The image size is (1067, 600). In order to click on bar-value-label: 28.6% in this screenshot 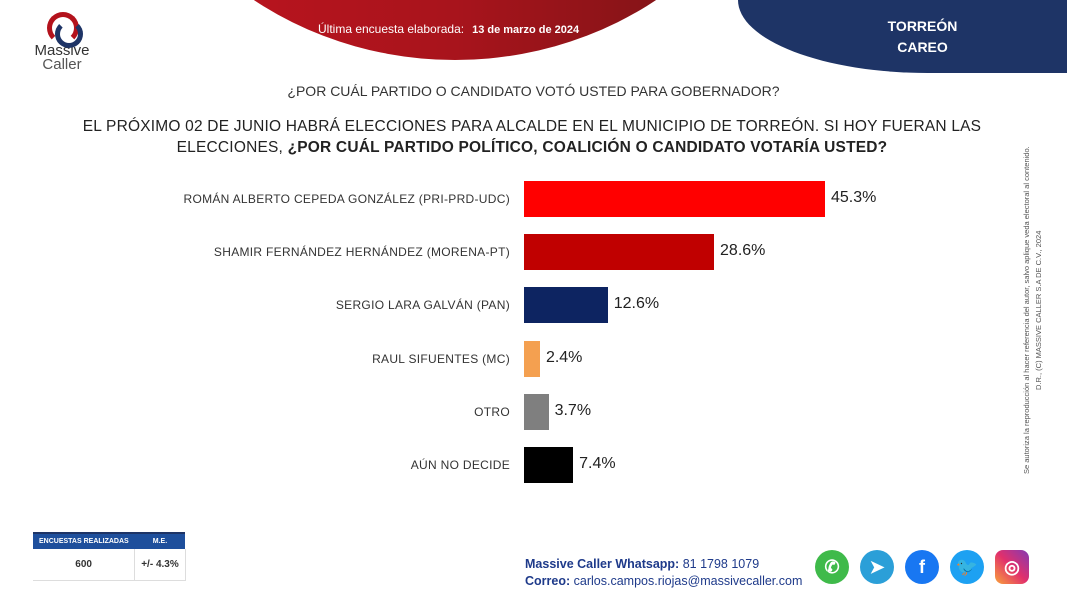, I will do `click(743, 251)`.